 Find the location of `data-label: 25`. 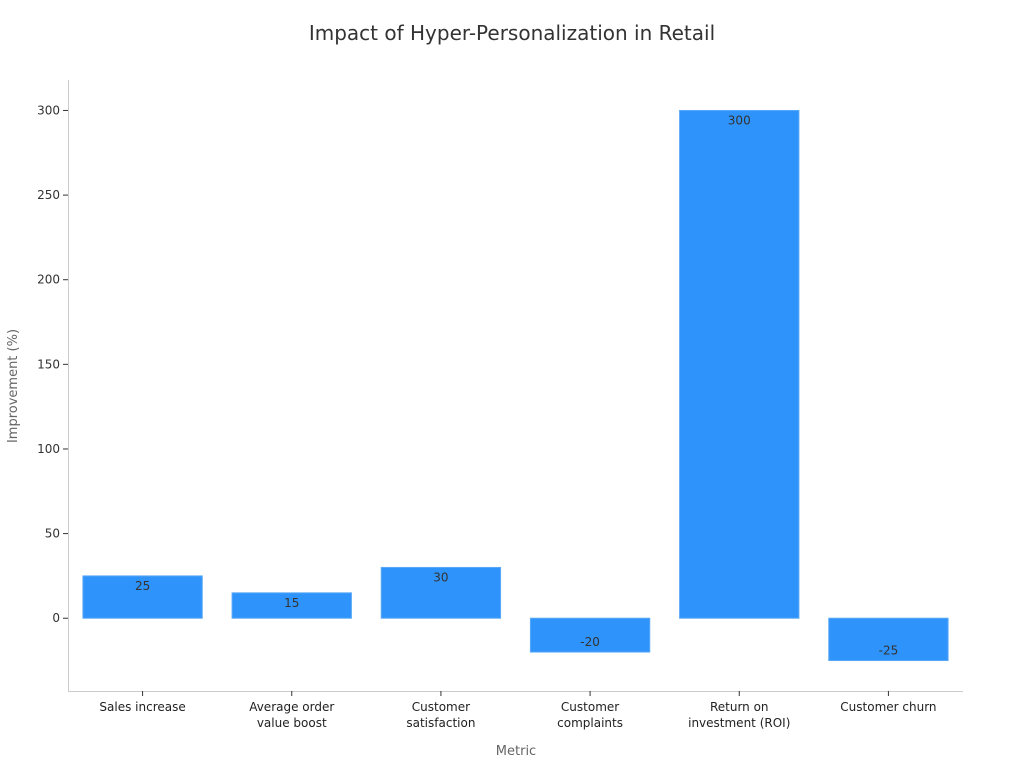

data-label: 25 is located at coordinates (142, 586).